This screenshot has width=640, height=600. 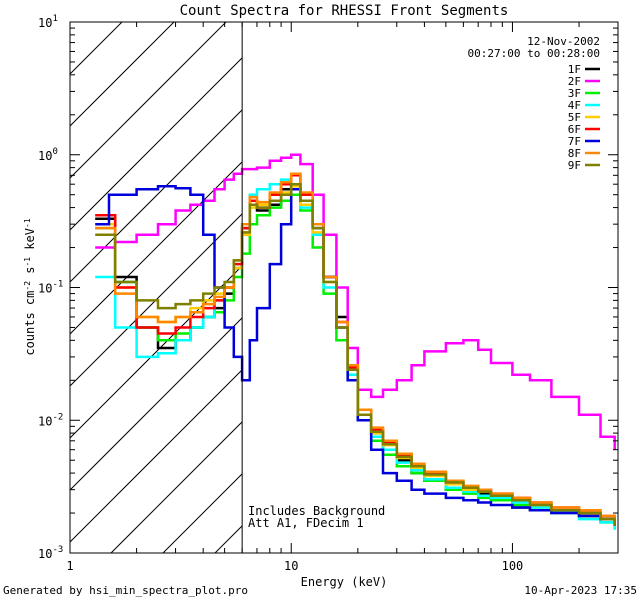 What do you see at coordinates (574, 117) in the screenshot?
I see `legend-label: 5F` at bounding box center [574, 117].